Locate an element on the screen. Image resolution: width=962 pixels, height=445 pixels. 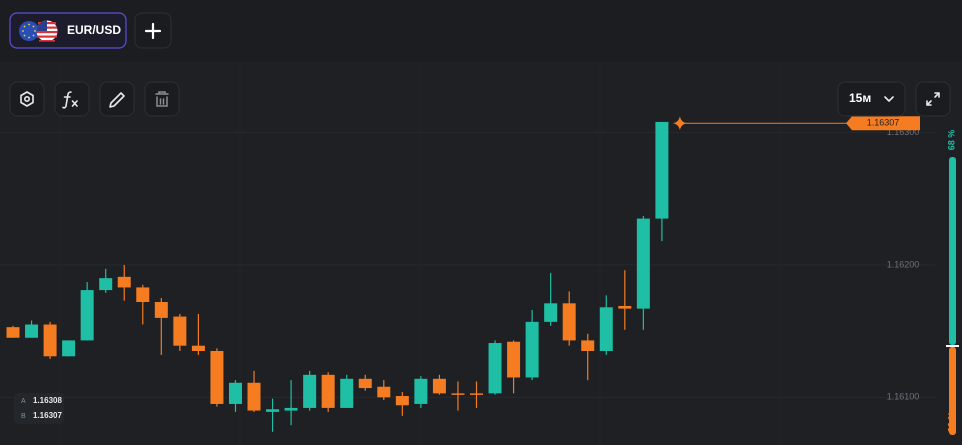
drawing-button is located at coordinates (117, 99).